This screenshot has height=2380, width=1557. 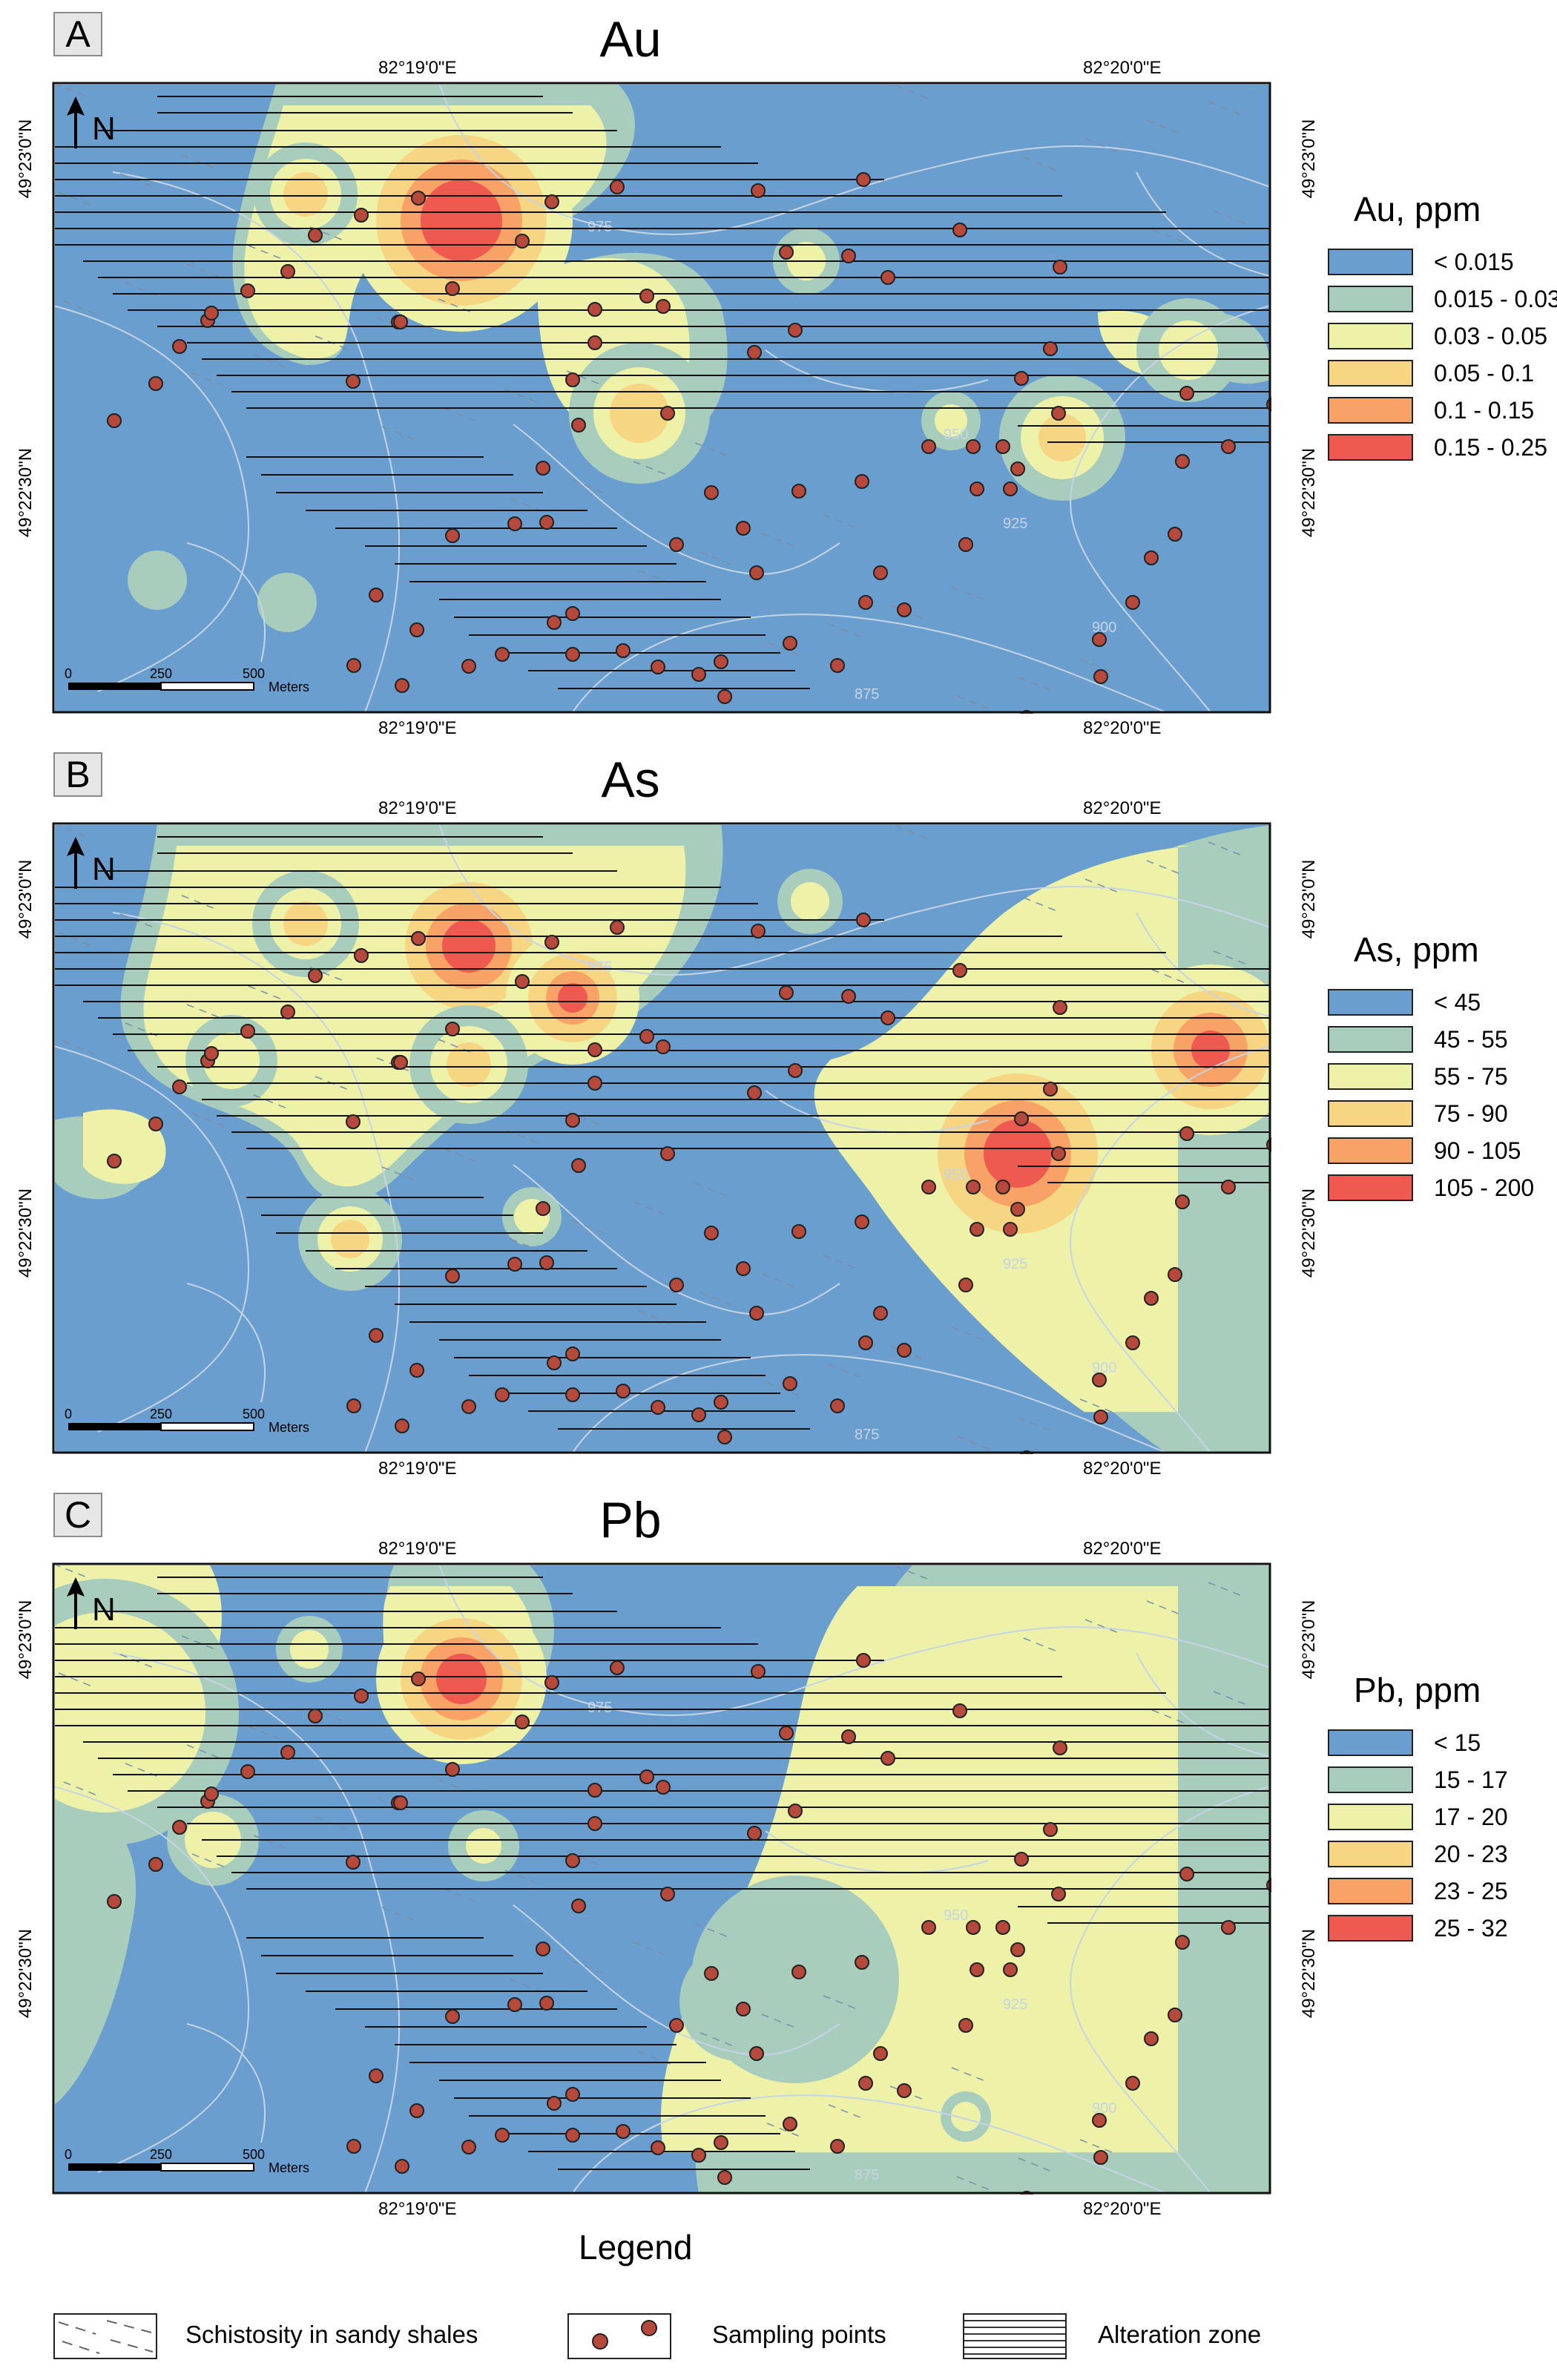 What do you see at coordinates (1477, 1150) in the screenshot?
I see `legend-class-label: 90 - 105` at bounding box center [1477, 1150].